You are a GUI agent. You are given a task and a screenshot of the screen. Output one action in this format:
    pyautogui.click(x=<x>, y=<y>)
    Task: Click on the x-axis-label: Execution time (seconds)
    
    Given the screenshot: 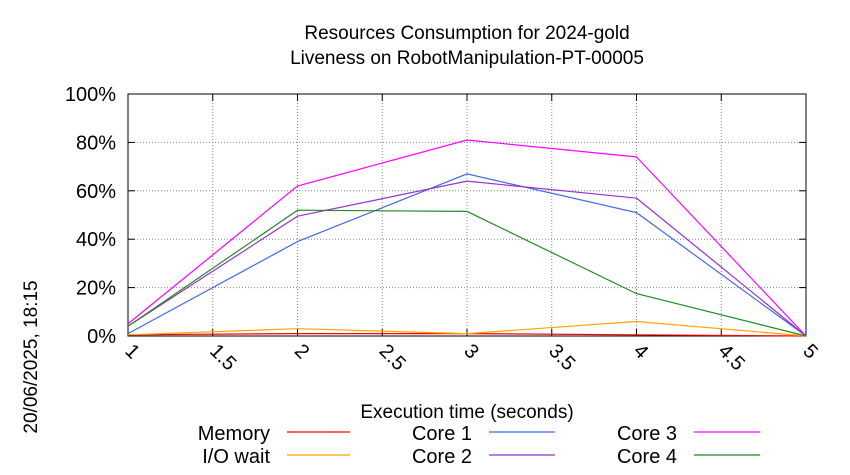 What is the action you would take?
    pyautogui.click(x=466, y=412)
    